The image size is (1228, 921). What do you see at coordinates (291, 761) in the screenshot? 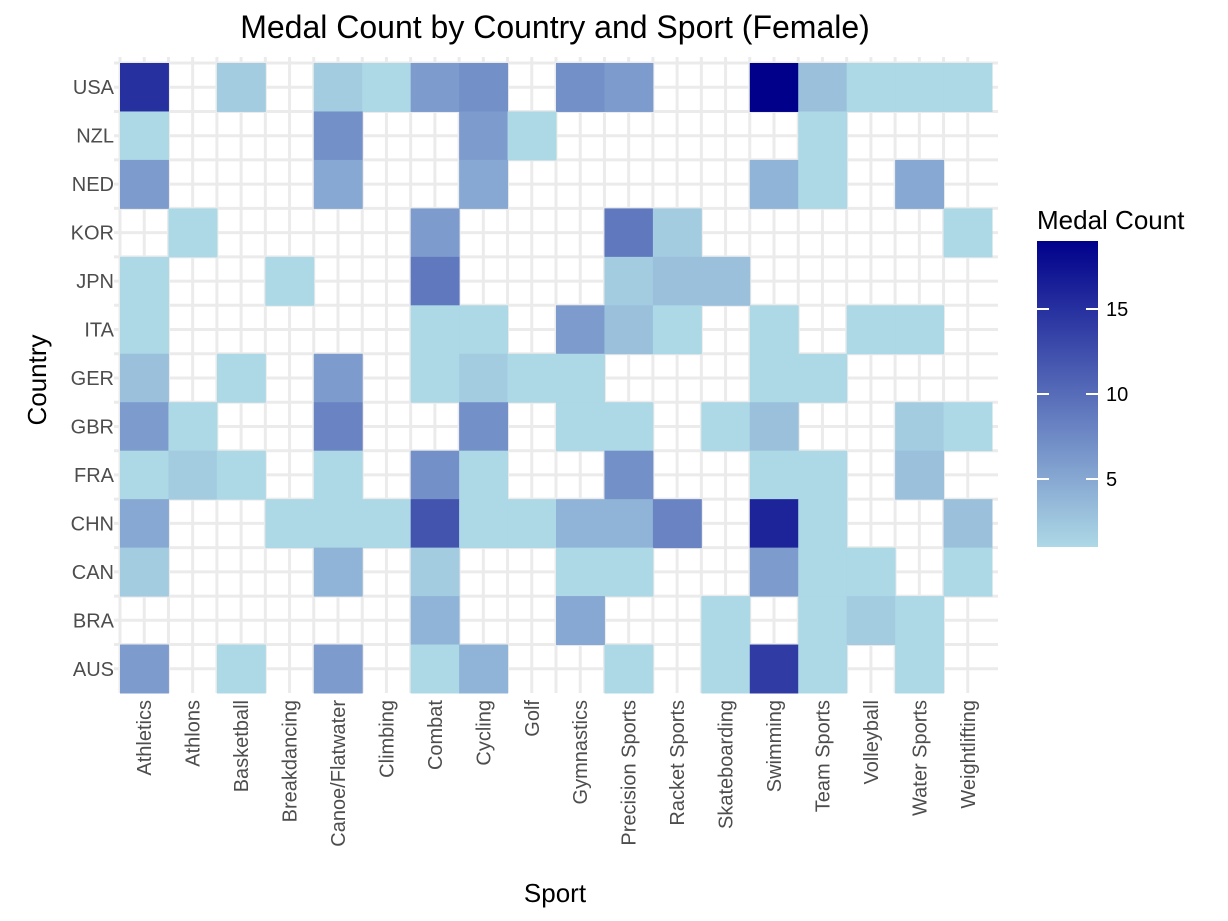
I see `x-tick-label: Breakdancing` at bounding box center [291, 761].